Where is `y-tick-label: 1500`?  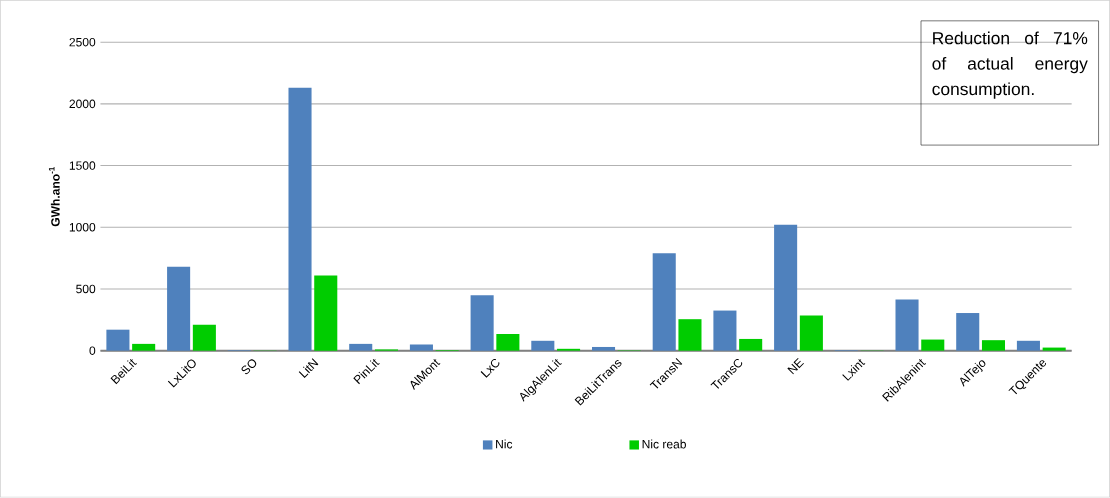
y-tick-label: 1500 is located at coordinates (82, 166).